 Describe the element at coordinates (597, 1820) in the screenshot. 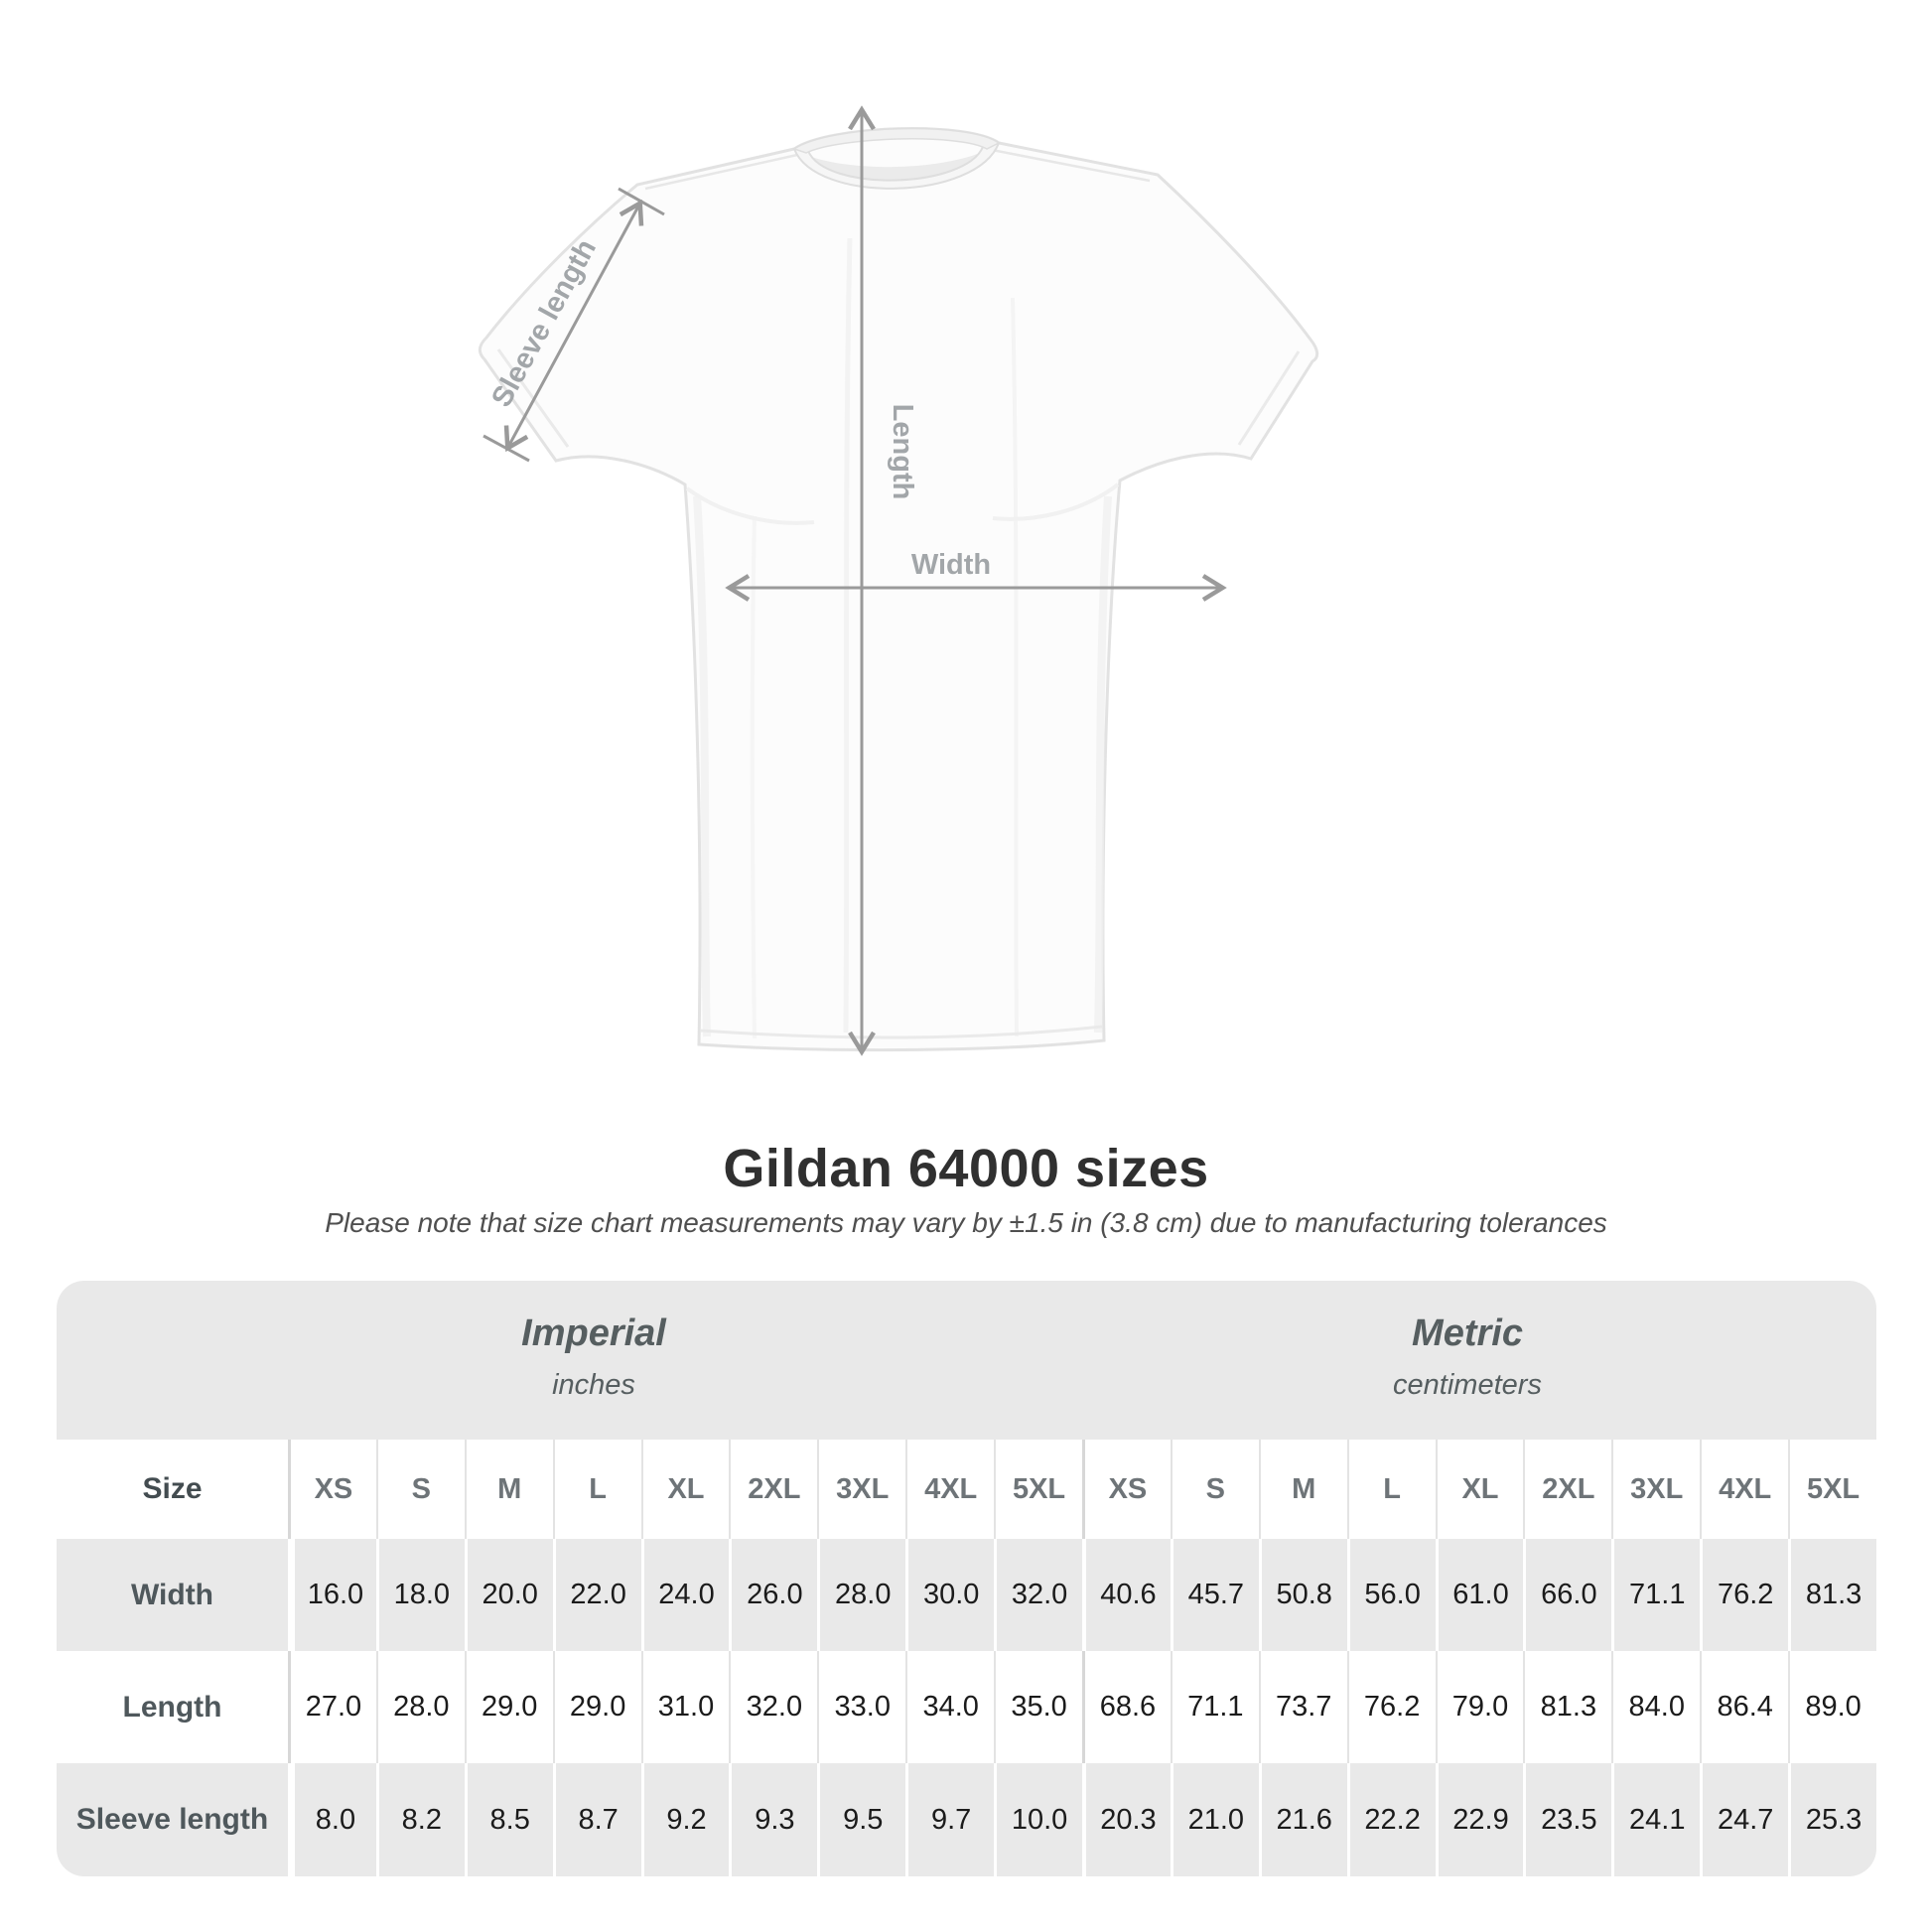

I see `value-cell-imperial: 8.7` at that location.